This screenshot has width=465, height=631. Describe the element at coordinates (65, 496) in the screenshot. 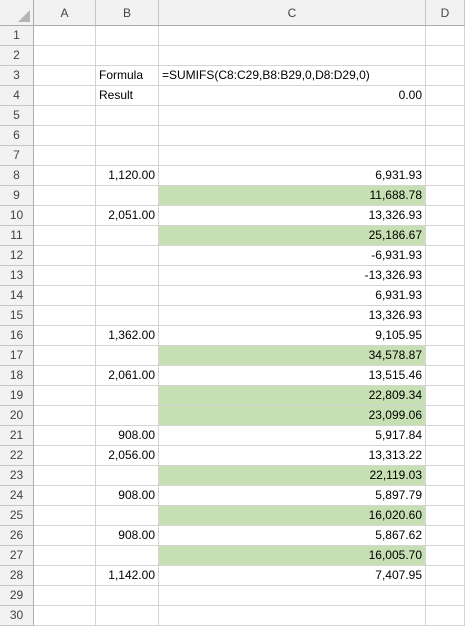

I see `cell-a24` at that location.